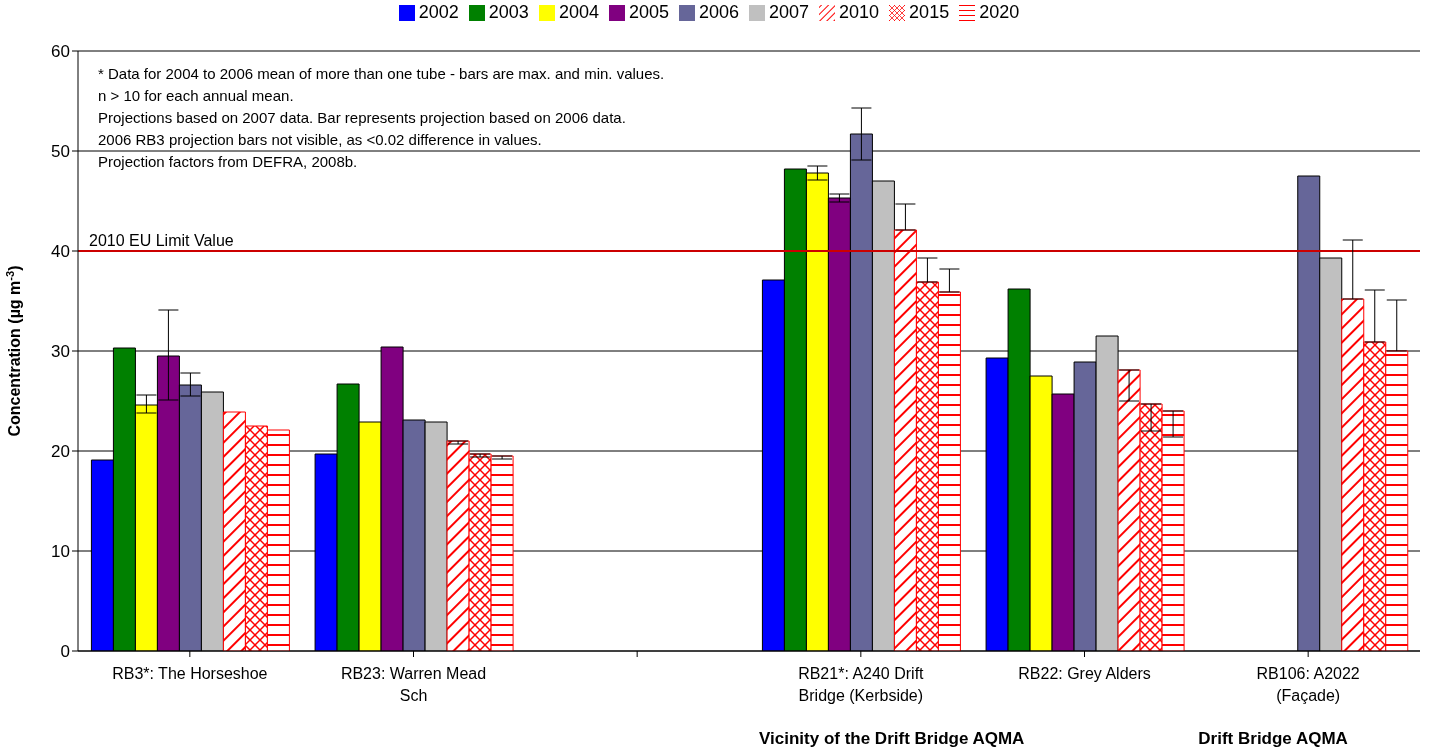 This screenshot has height=755, width=1430. I want to click on y-tick-label: 40, so click(60, 252).